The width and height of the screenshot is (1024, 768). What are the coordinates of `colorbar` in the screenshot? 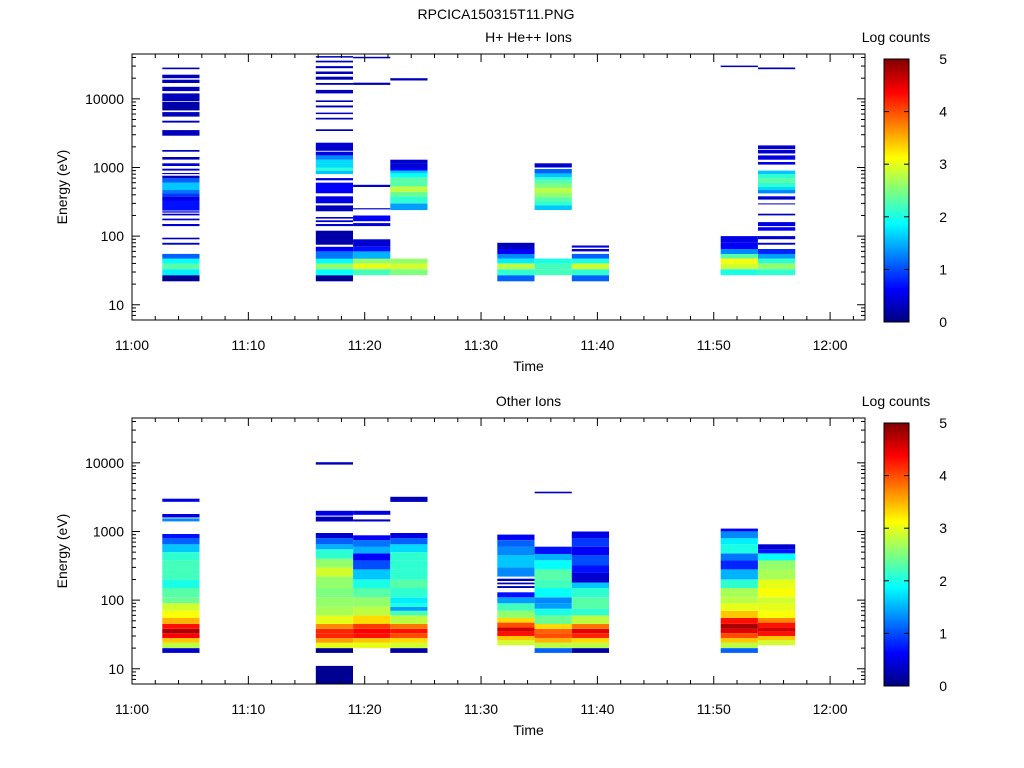 It's located at (896, 554).